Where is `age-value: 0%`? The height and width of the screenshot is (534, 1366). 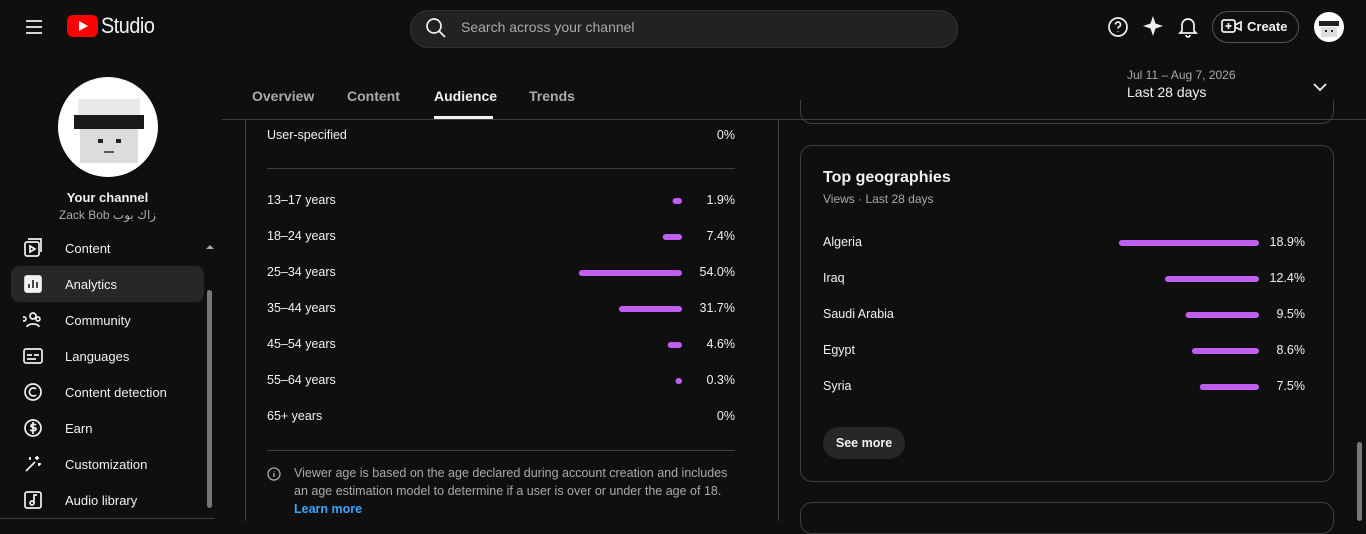
age-value: 0% is located at coordinates (725, 416).